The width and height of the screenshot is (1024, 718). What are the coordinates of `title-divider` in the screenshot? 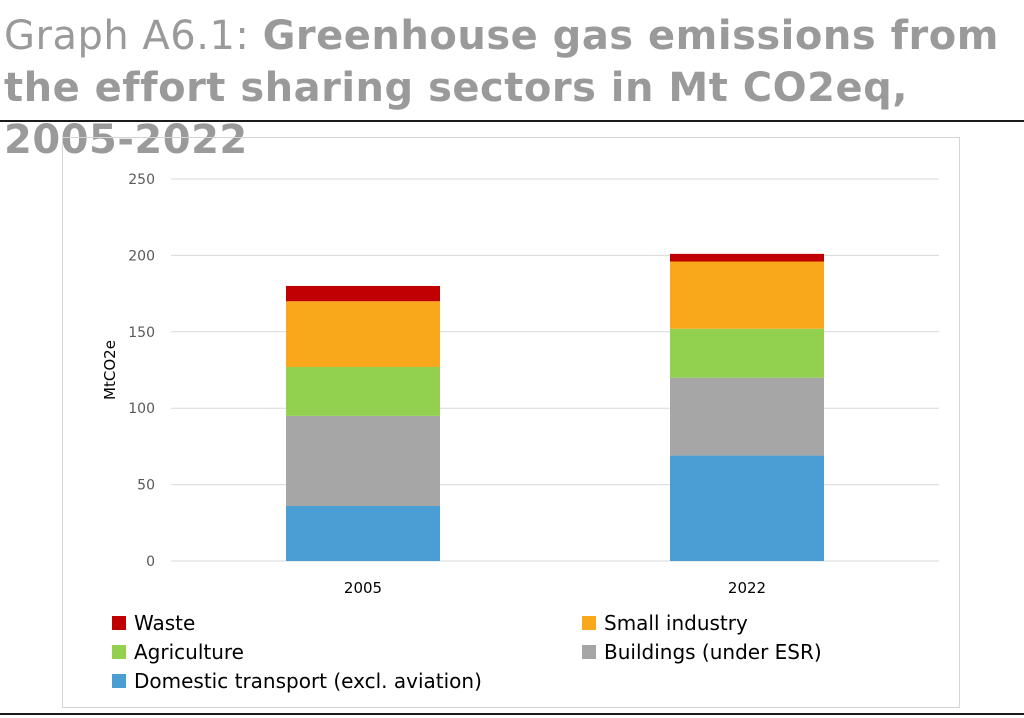 It's located at (512, 121).